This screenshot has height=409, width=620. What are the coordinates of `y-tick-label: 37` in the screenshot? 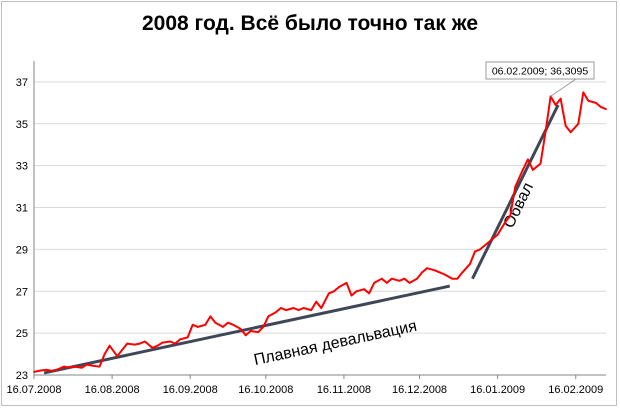 It's located at (22, 83).